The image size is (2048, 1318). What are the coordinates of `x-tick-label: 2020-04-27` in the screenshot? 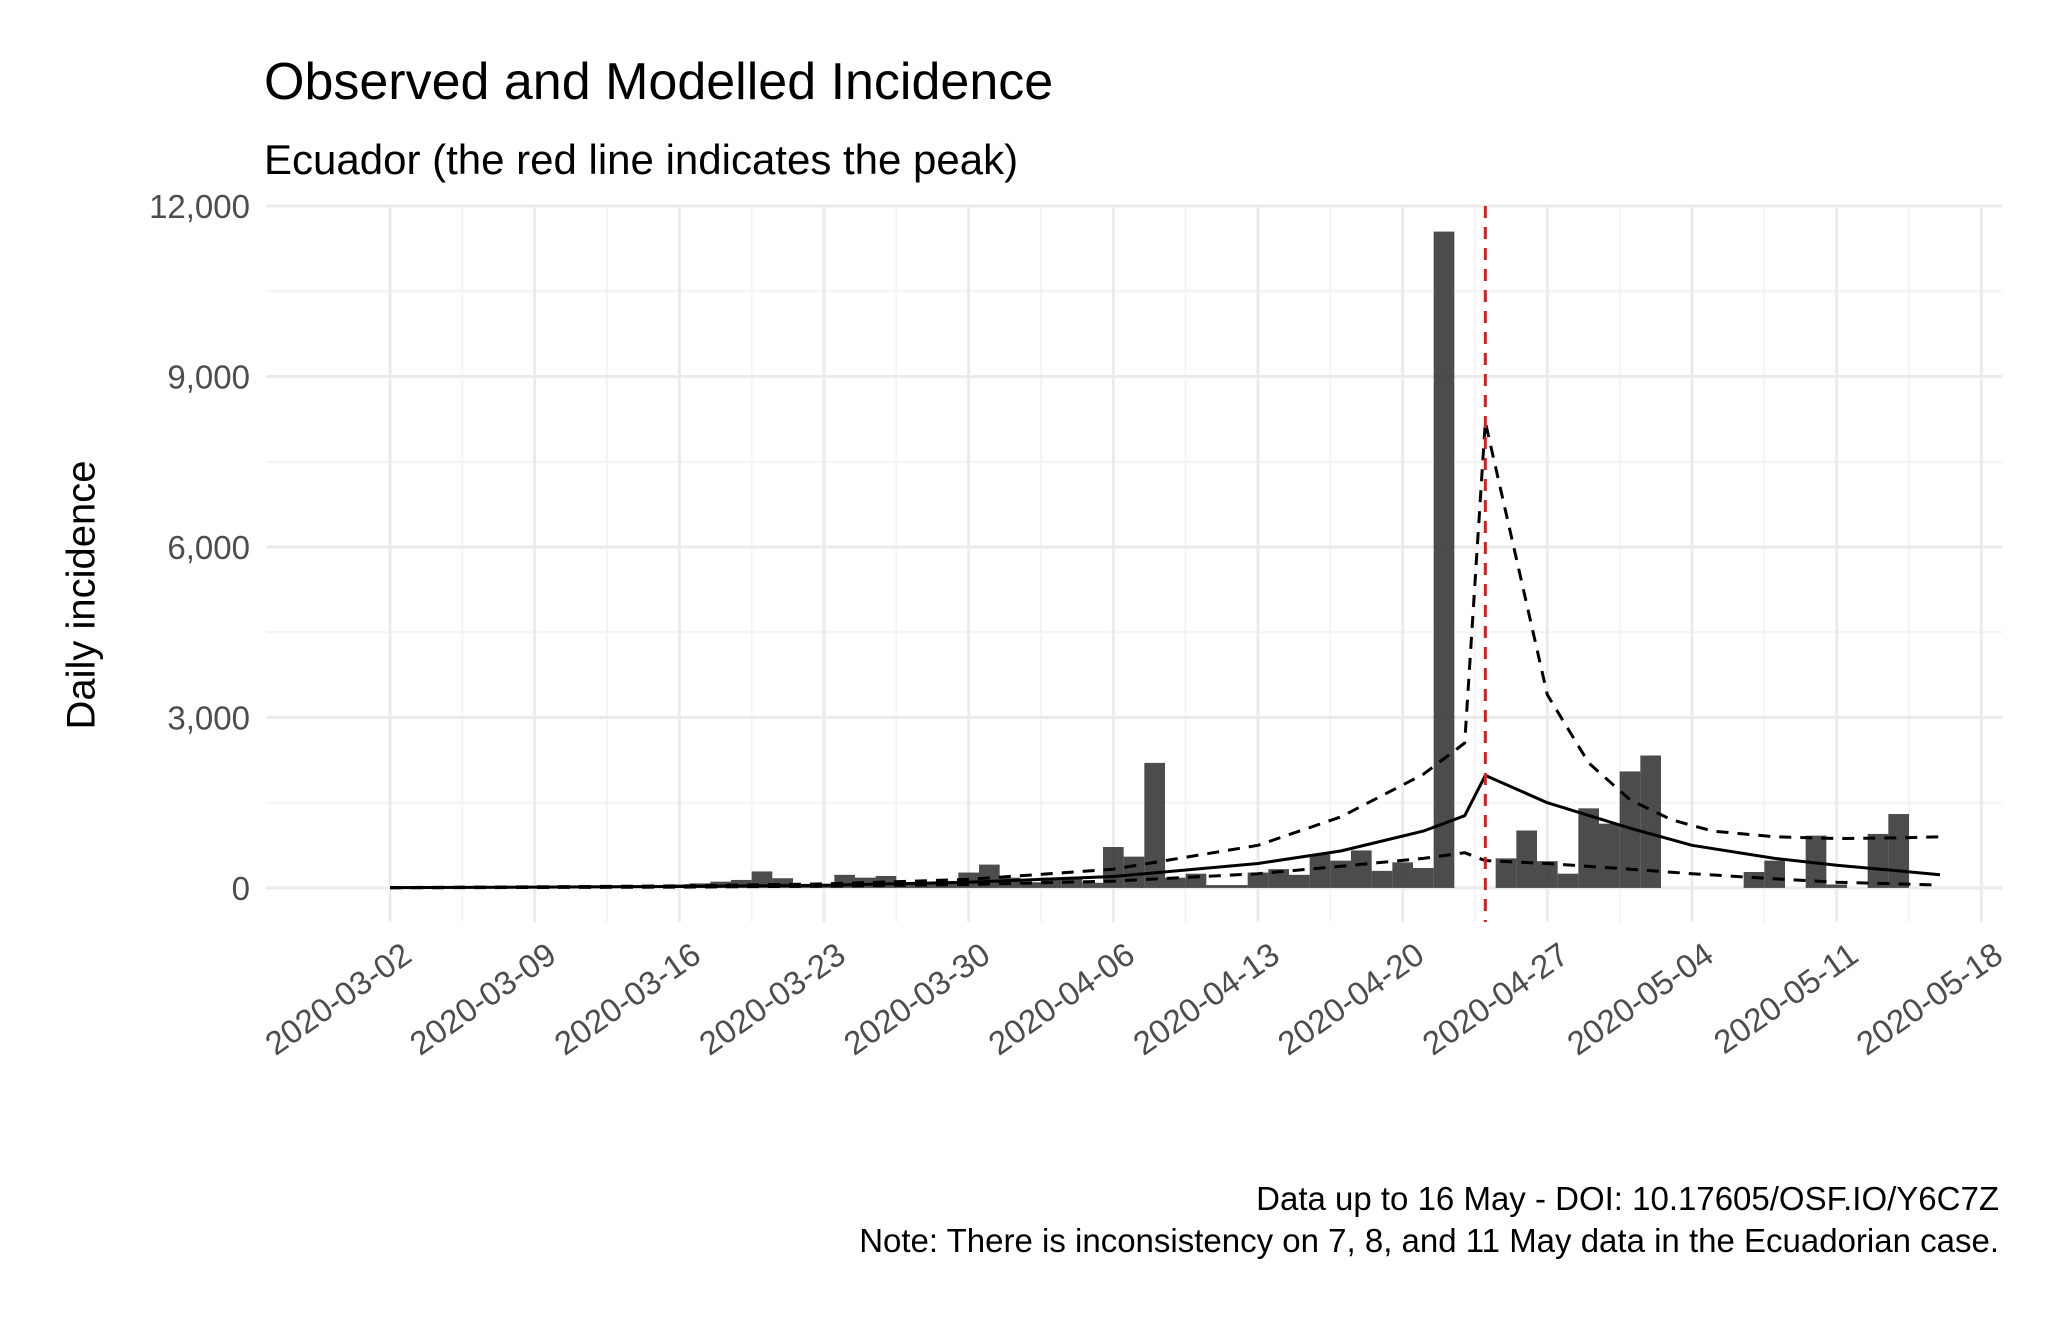 It's located at (1496, 998).